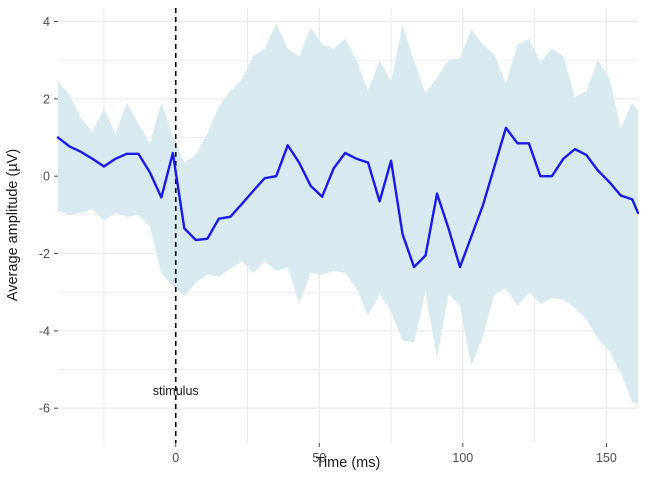 The image size is (672, 480). Describe the element at coordinates (13, 225) in the screenshot. I see `y-axis-title: Average amplitude (µV)` at that location.